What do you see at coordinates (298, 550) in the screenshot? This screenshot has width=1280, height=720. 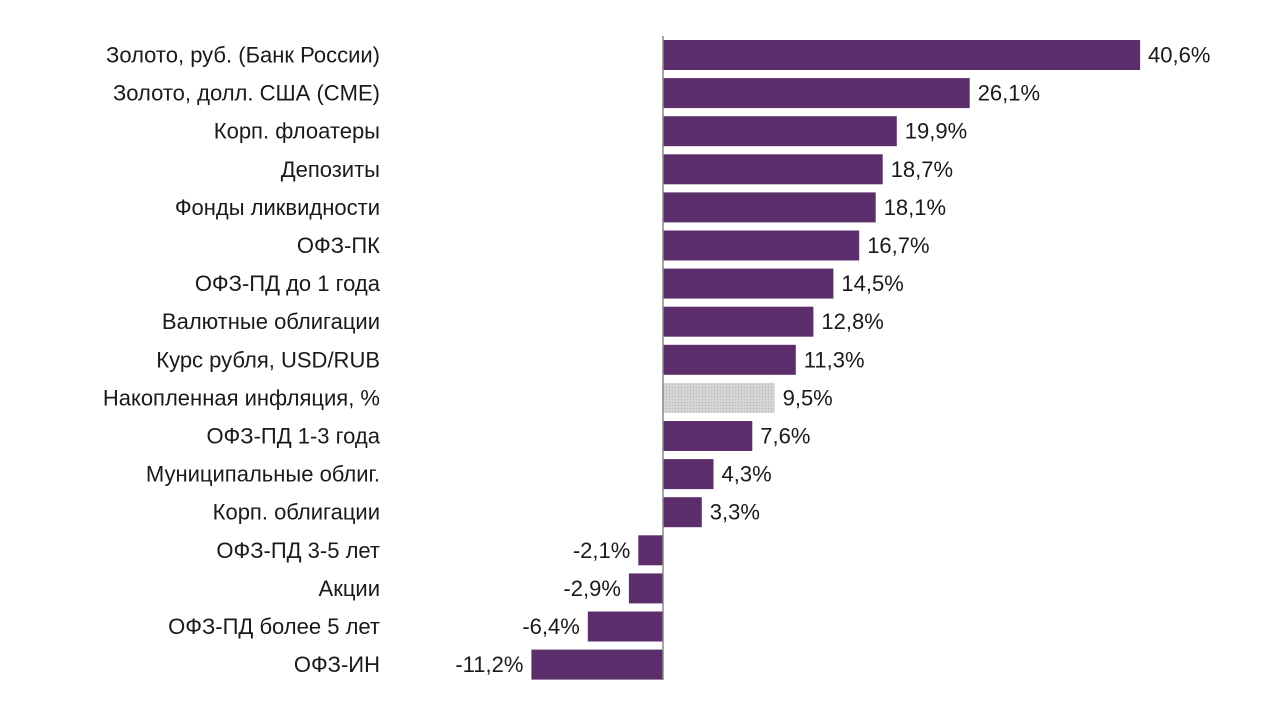 I see `category-label: ОФЗ-ПД 3-5 лет` at bounding box center [298, 550].